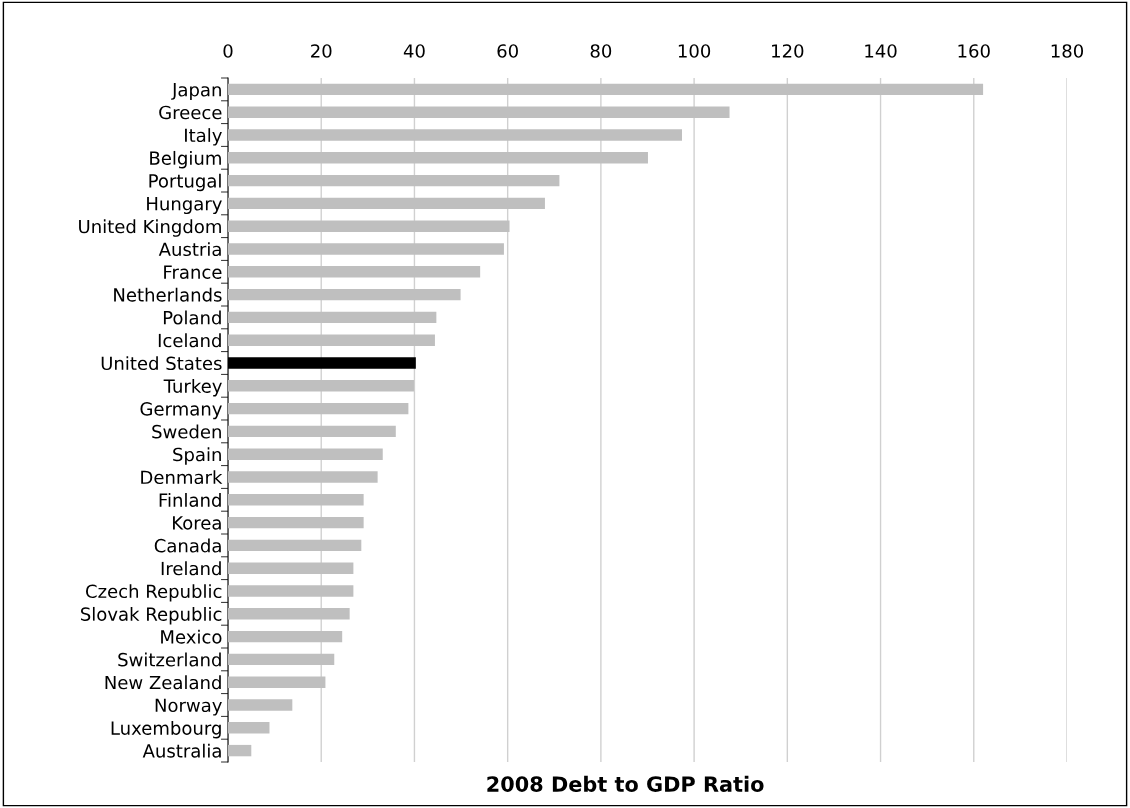 Image resolution: width=1130 pixels, height=808 pixels. I want to click on y-tick-label: Denmark, so click(182, 477).